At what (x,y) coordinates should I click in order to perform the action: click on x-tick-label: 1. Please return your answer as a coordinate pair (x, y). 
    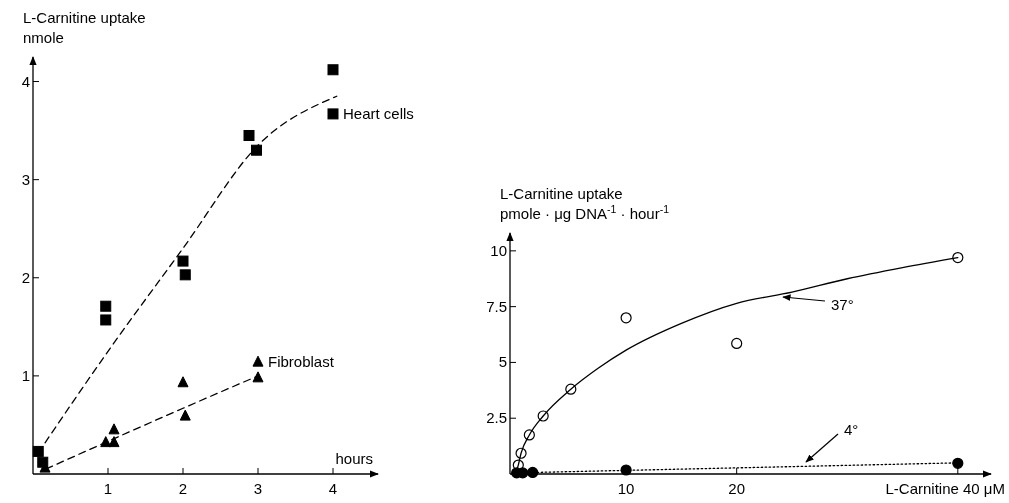
    Looking at the image, I should click on (108, 488).